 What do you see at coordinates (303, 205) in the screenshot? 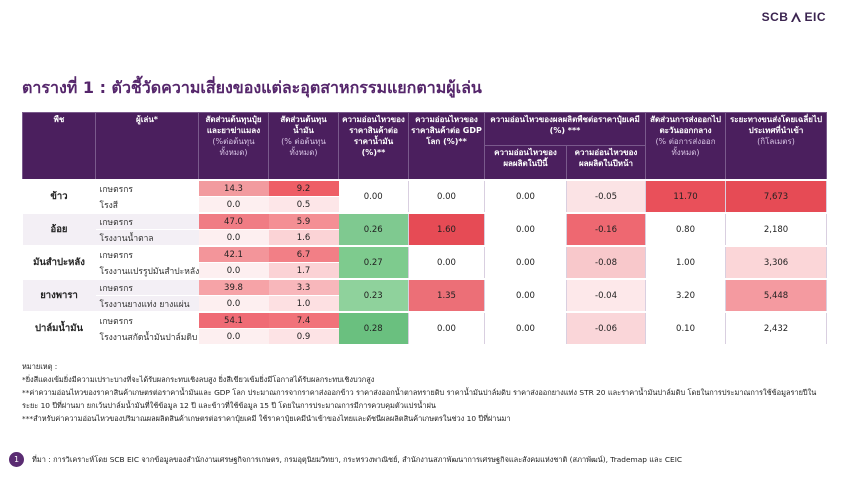
I see `oil-cost-cell: 0.5` at bounding box center [303, 205].